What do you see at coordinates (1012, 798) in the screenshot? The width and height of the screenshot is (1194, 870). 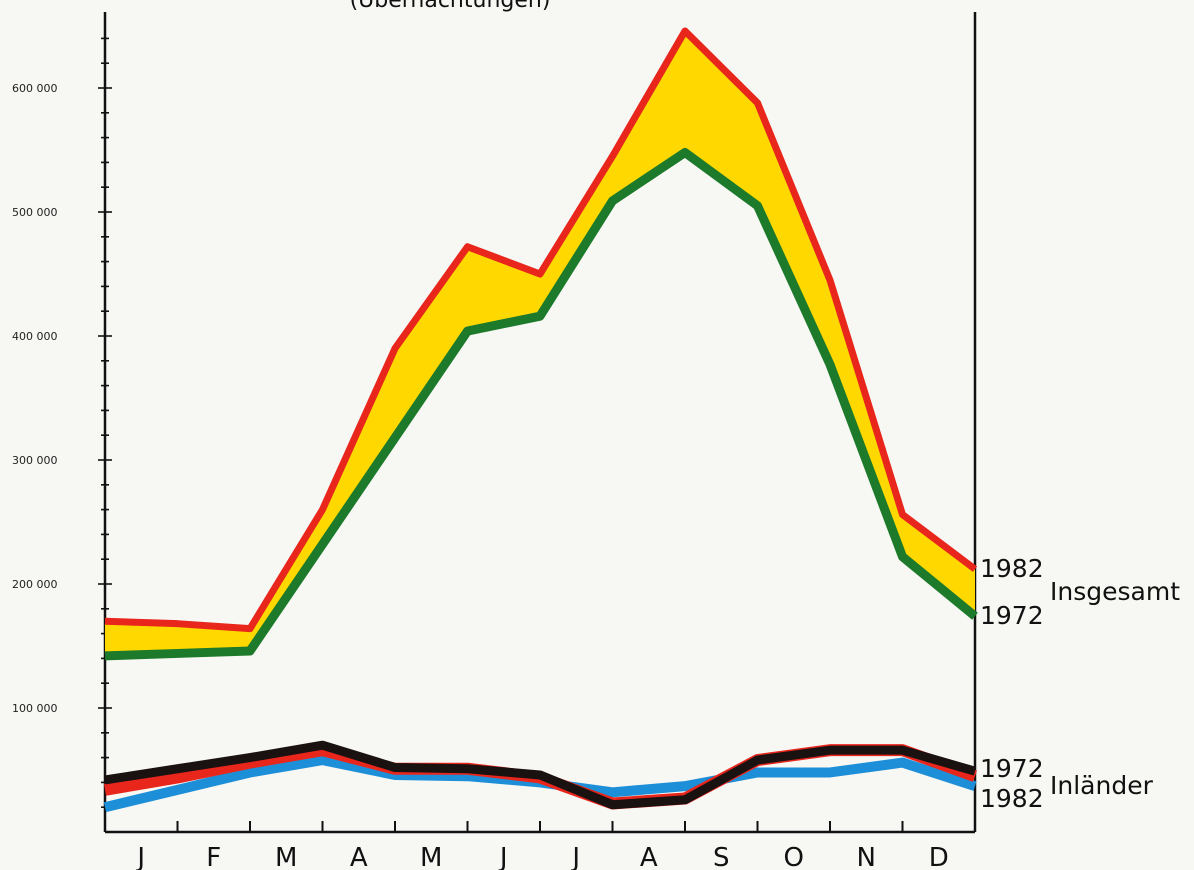 I see `end-label-inlaender-1982: 1982` at bounding box center [1012, 798].